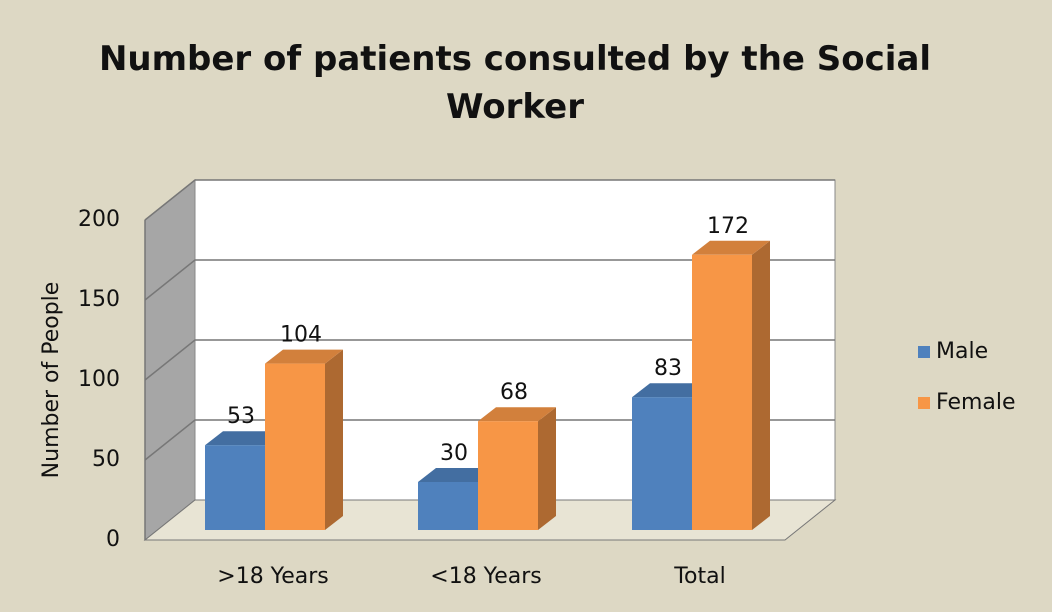 The width and height of the screenshot is (1052, 612). Describe the element at coordinates (301, 335) in the screenshot. I see `data-label: 104` at that location.